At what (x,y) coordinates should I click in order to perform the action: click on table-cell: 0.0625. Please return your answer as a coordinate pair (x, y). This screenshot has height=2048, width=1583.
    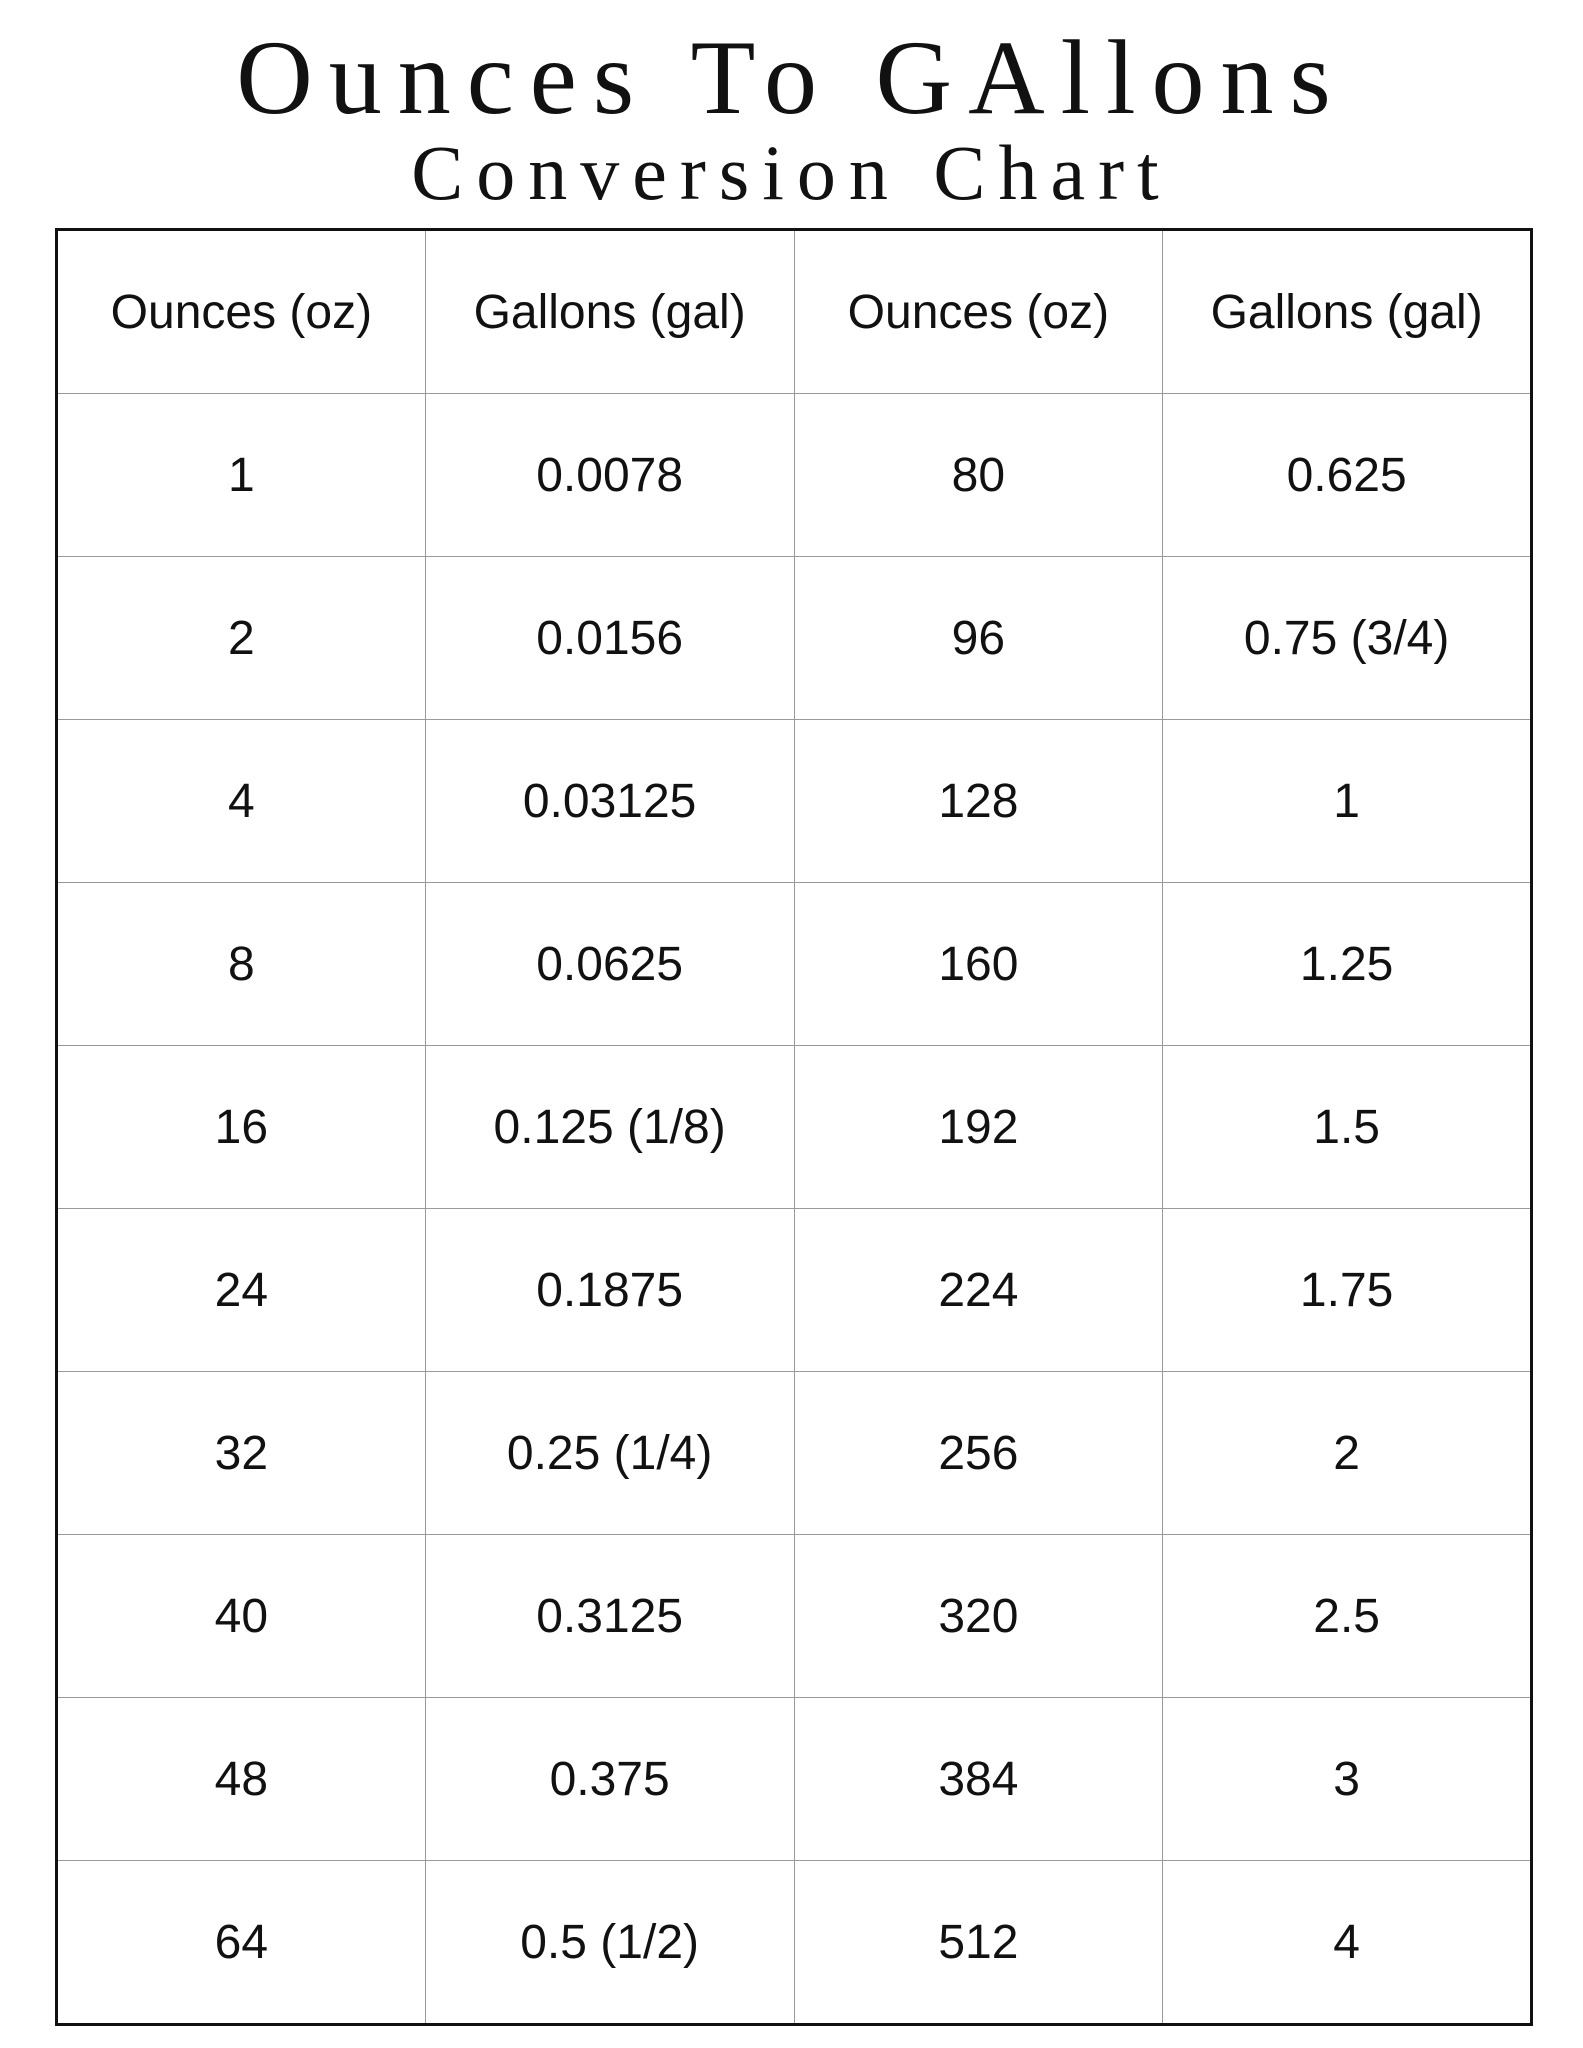
    Looking at the image, I should click on (609, 964).